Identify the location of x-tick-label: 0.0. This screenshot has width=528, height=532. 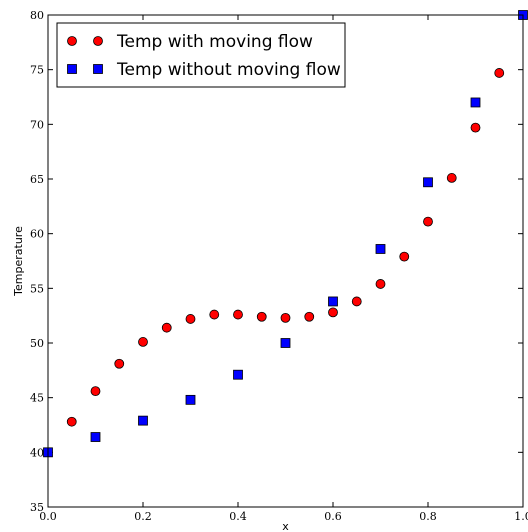
(48, 516).